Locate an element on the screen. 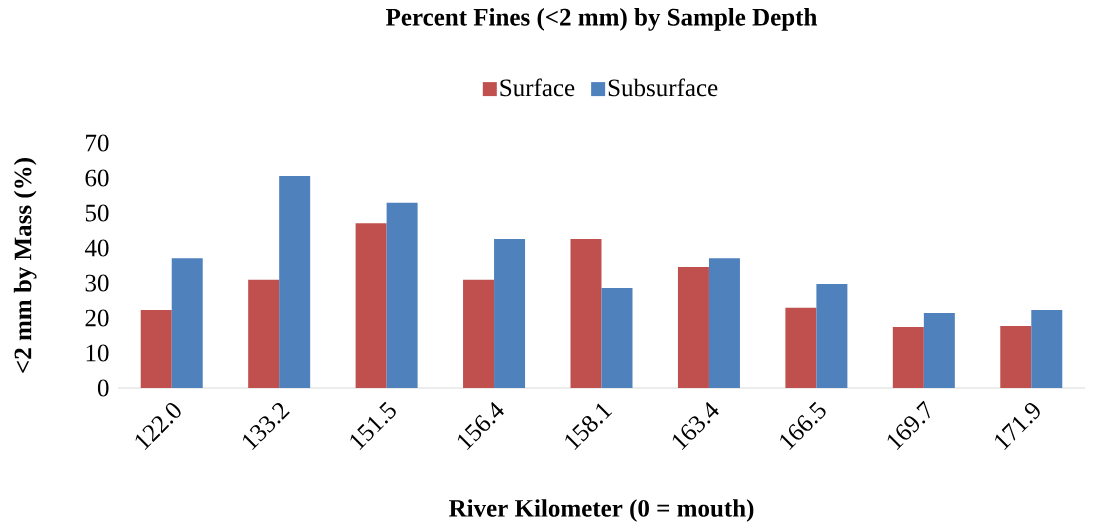 The image size is (1094, 529). y-axis-title: <2 mm by Mass (%) is located at coordinates (25, 265).